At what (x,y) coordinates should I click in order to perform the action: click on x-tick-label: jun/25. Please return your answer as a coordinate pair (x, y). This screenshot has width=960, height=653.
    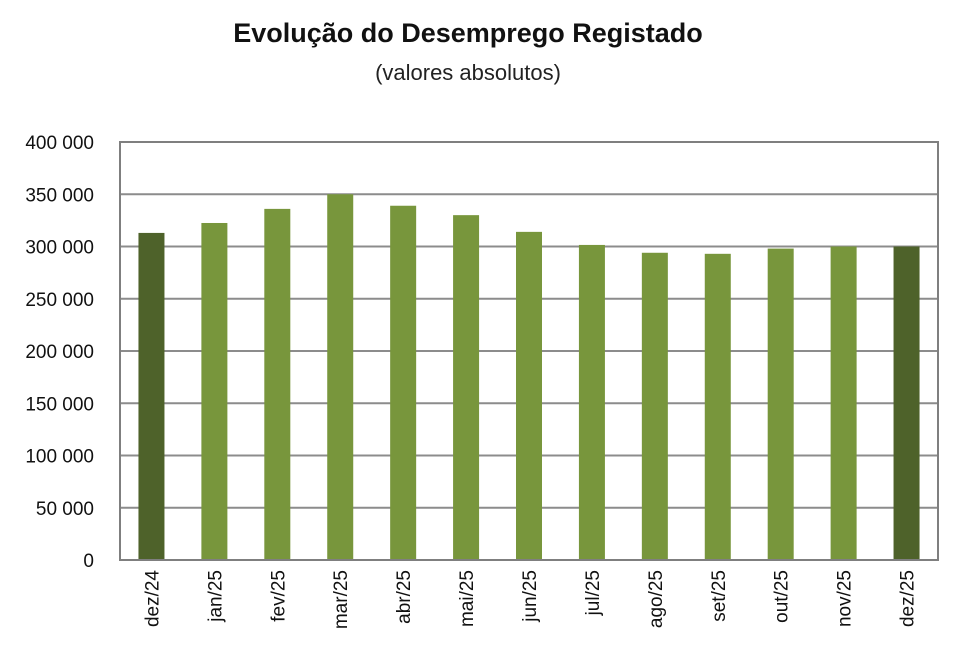
    Looking at the image, I should click on (530, 596).